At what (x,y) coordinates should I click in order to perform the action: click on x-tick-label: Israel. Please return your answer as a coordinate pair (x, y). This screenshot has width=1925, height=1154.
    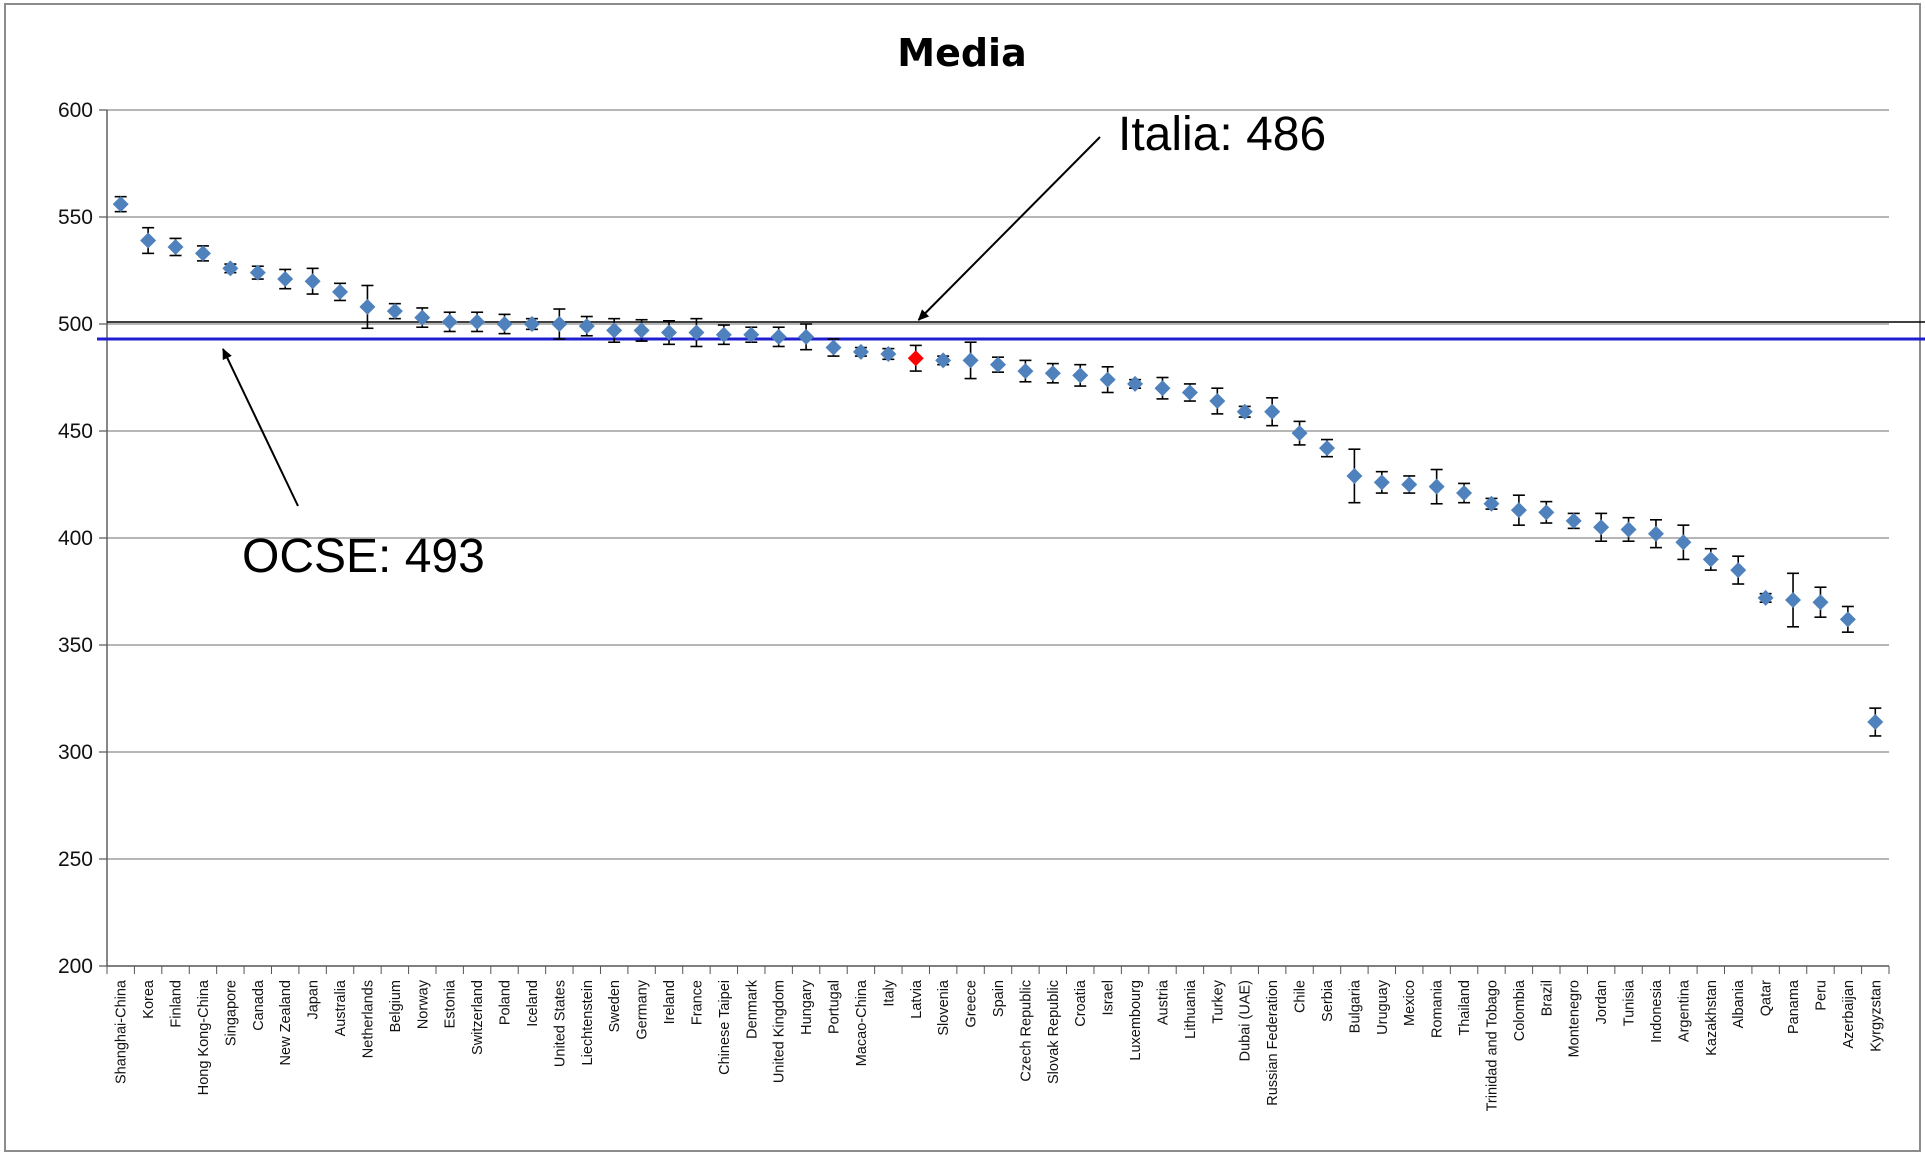
    Looking at the image, I should click on (1109, 997).